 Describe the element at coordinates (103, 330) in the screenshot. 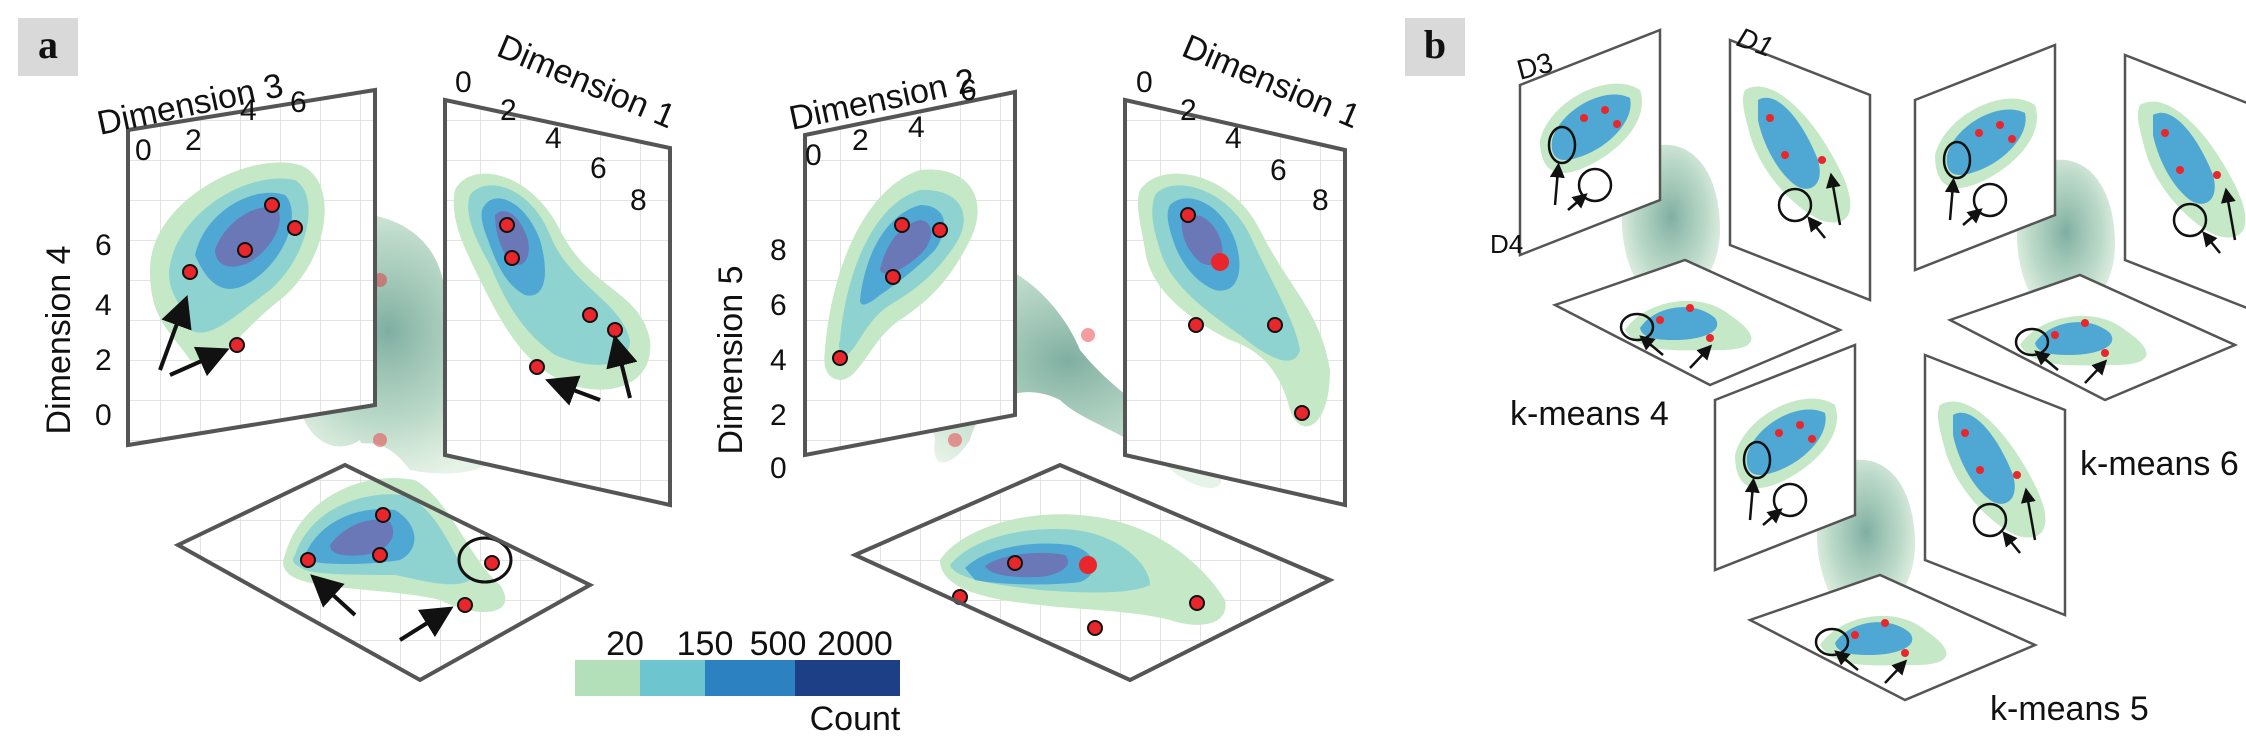

I see `ticks-left: 6 4 2 0` at that location.